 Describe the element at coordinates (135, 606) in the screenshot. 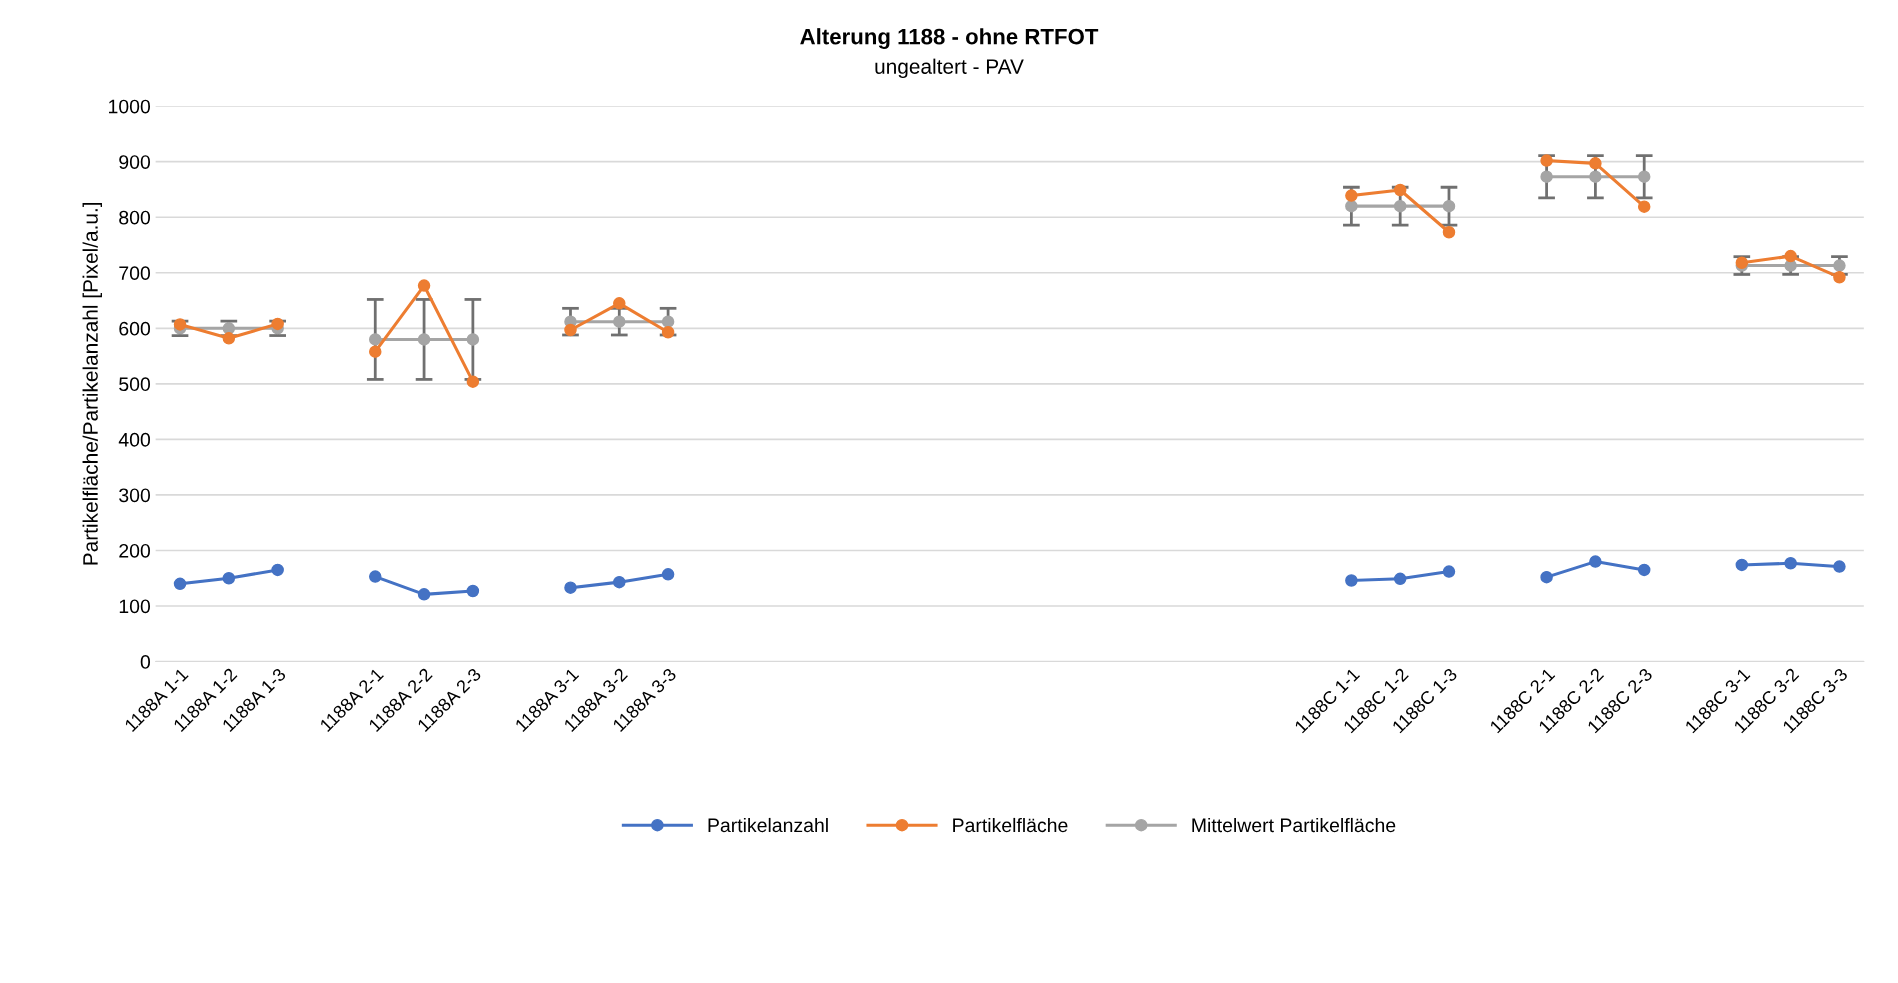

I see `y-tick-label: 100` at that location.